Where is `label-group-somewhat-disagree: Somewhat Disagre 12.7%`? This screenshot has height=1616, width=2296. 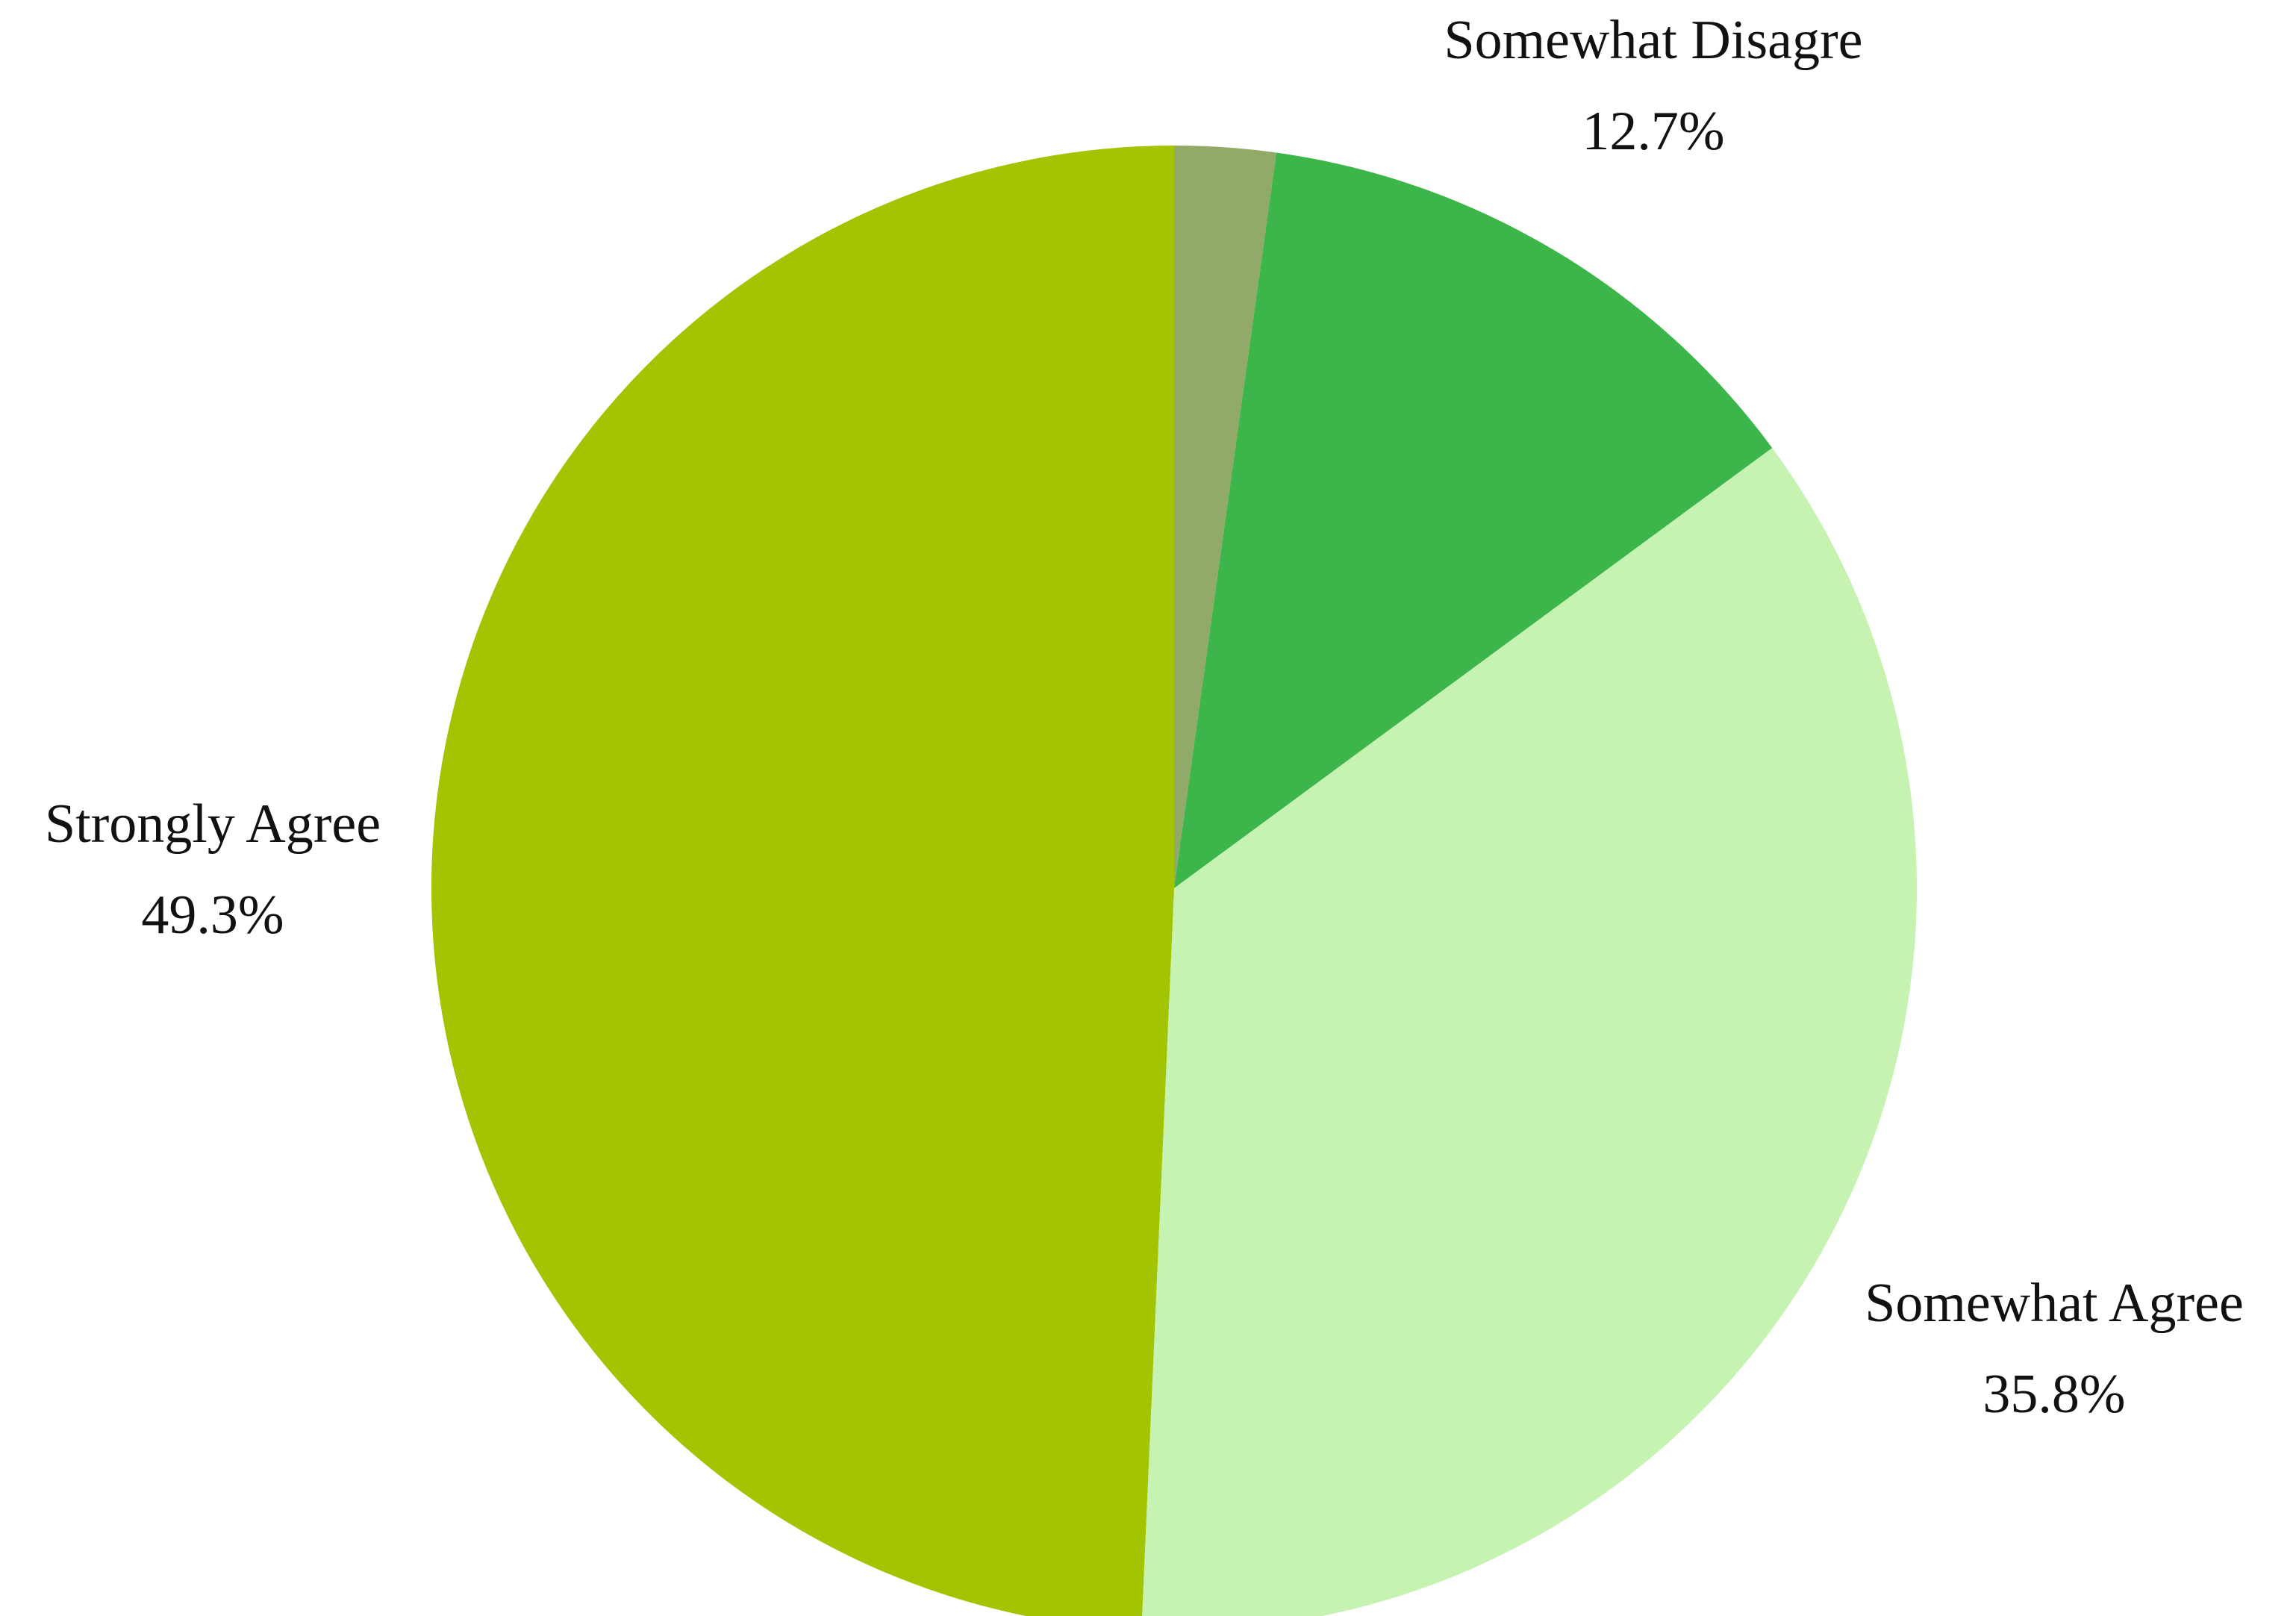 label-group-somewhat-disagree: Somewhat Disagre 12.7% is located at coordinates (1653, 86).